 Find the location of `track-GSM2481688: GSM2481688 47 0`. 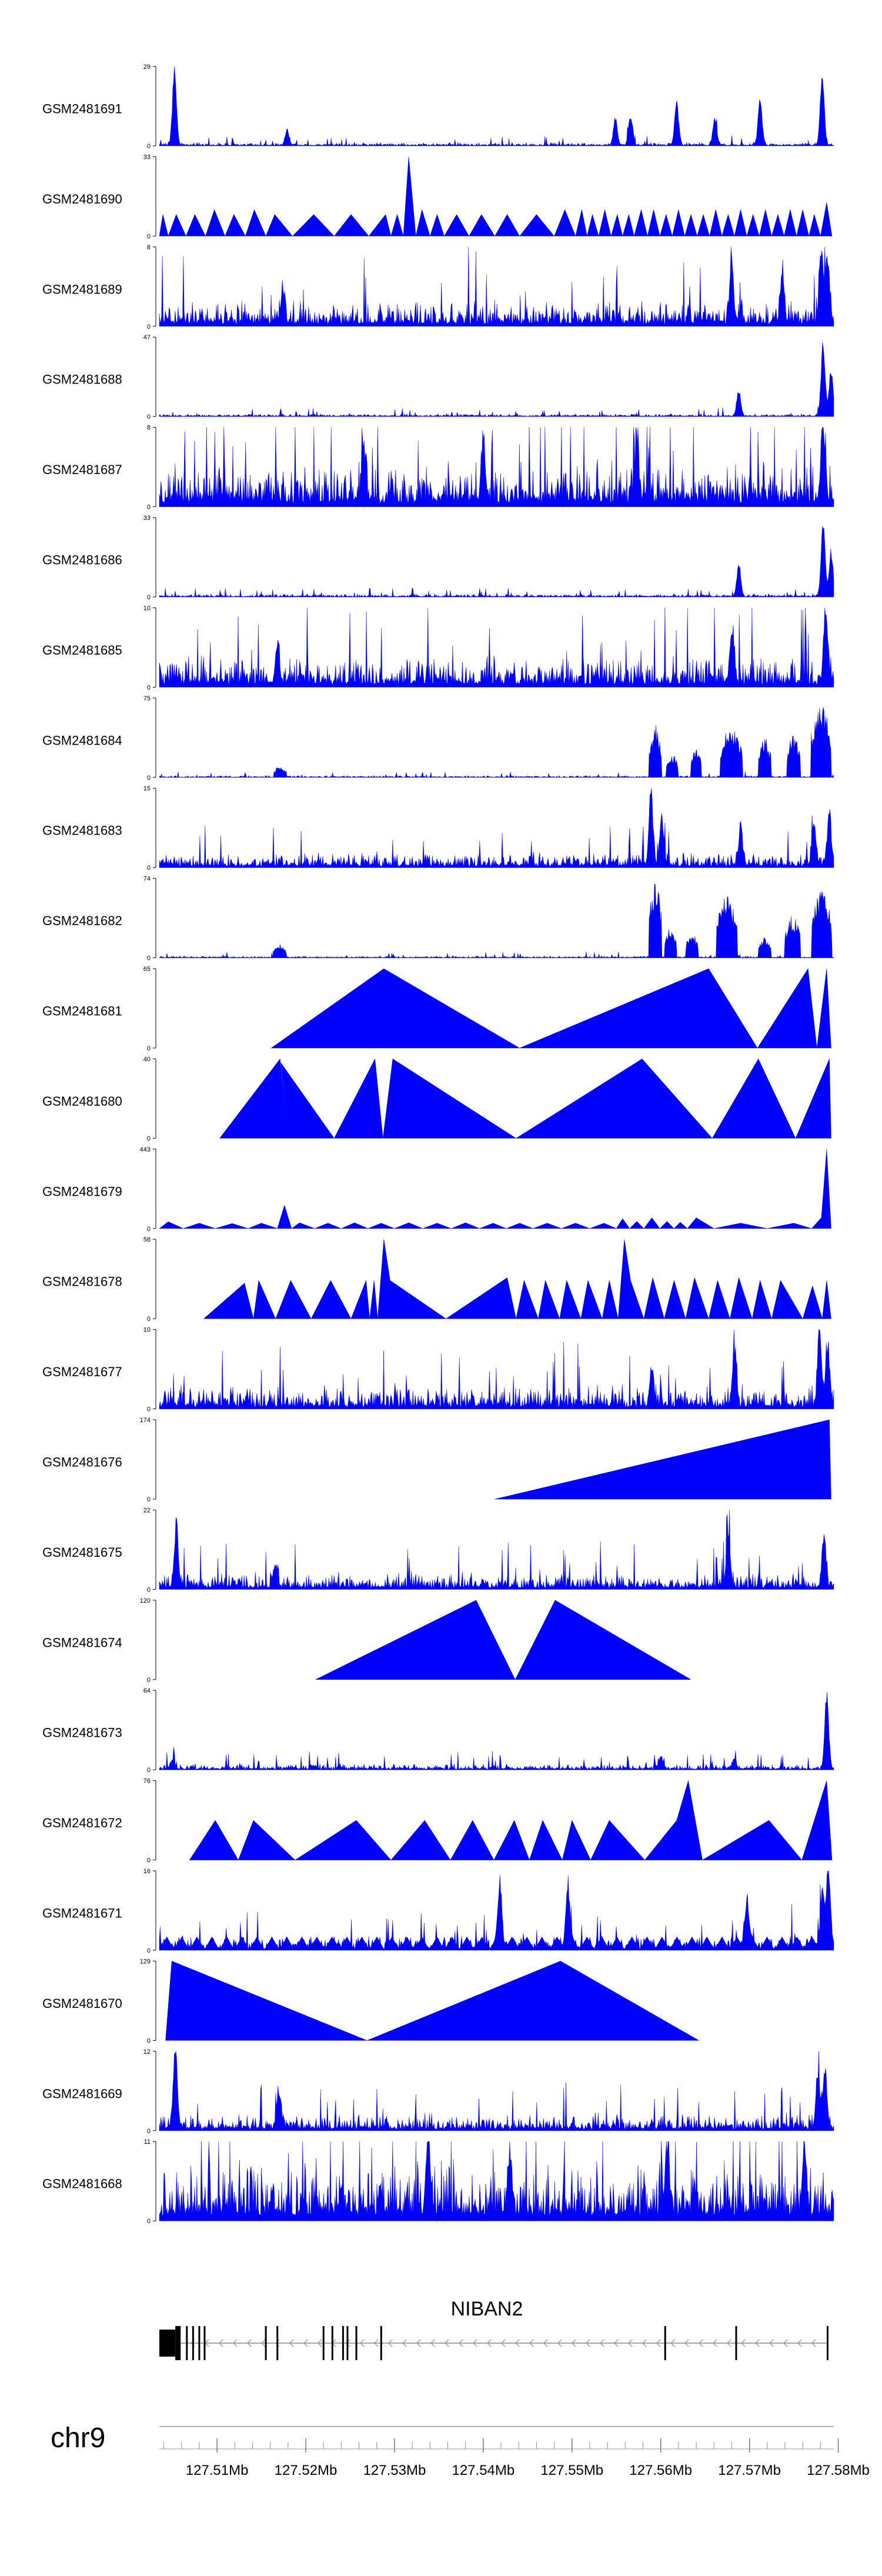

track-GSM2481688: GSM2481688 47 0 is located at coordinates (438, 377).